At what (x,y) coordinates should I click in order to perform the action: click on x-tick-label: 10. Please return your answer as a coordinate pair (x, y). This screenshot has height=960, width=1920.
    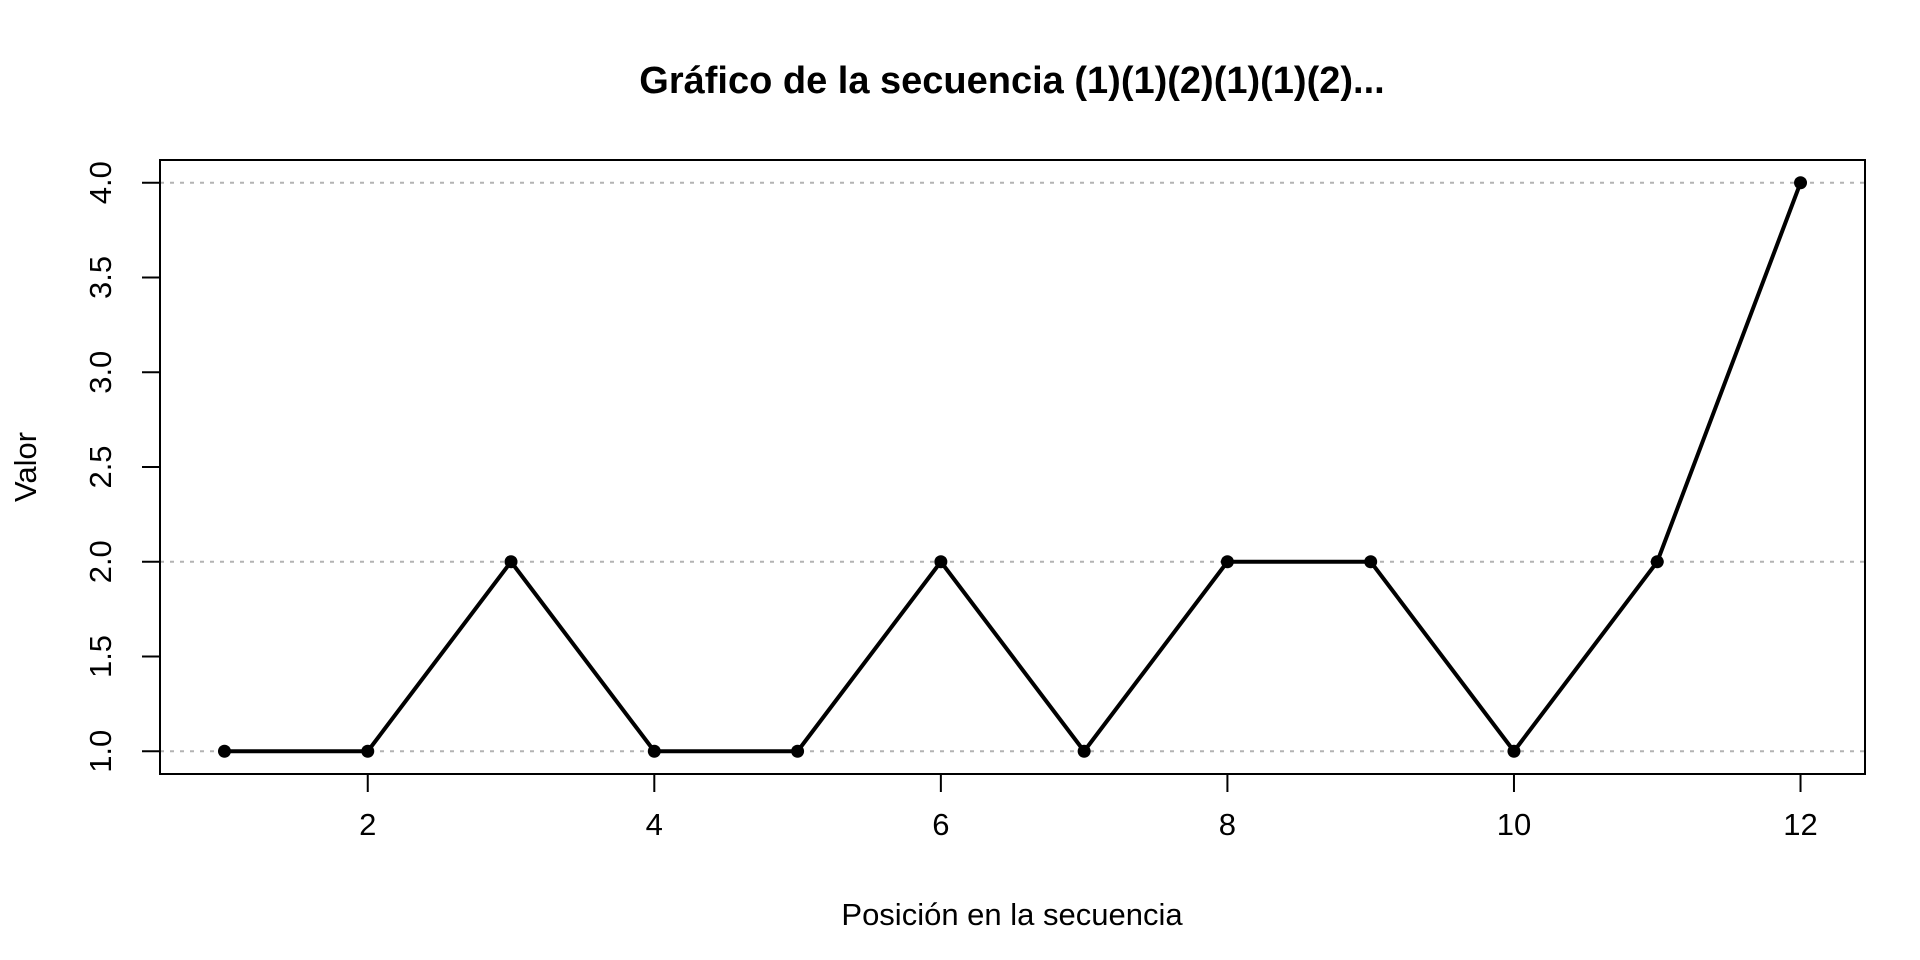
    Looking at the image, I should click on (1514, 824).